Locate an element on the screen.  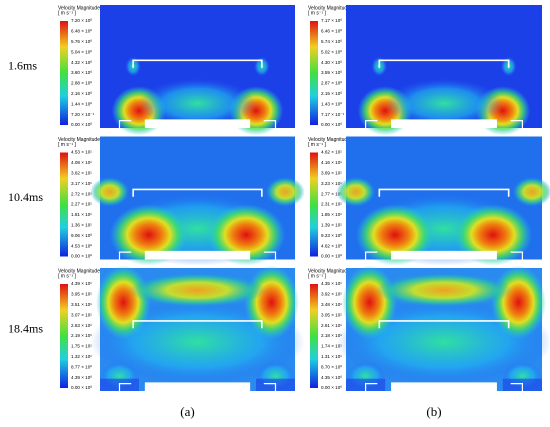
colorbar-tick-label: 4.62 × 10¹ is located at coordinates (331, 152).